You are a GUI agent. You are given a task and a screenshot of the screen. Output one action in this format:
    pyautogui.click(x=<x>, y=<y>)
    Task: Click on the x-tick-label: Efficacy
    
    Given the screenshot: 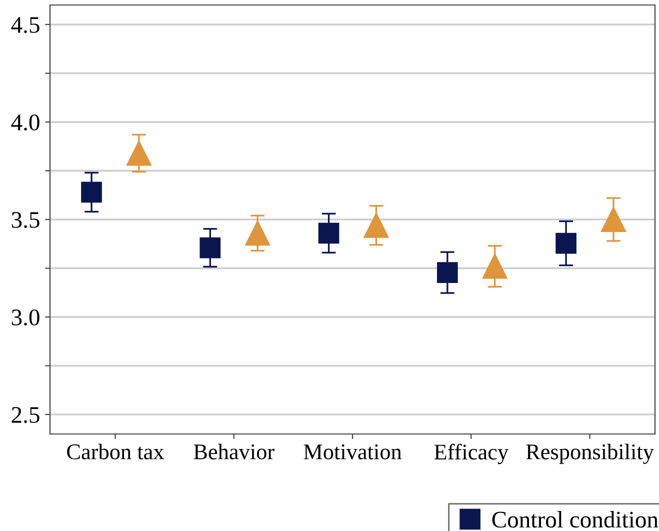 What is the action you would take?
    pyautogui.click(x=471, y=454)
    